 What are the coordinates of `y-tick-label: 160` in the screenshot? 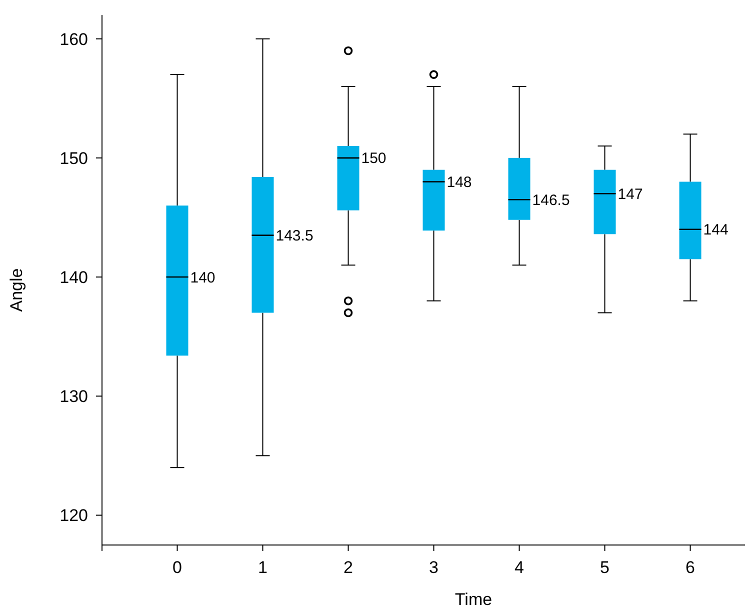 It's located at (74, 39).